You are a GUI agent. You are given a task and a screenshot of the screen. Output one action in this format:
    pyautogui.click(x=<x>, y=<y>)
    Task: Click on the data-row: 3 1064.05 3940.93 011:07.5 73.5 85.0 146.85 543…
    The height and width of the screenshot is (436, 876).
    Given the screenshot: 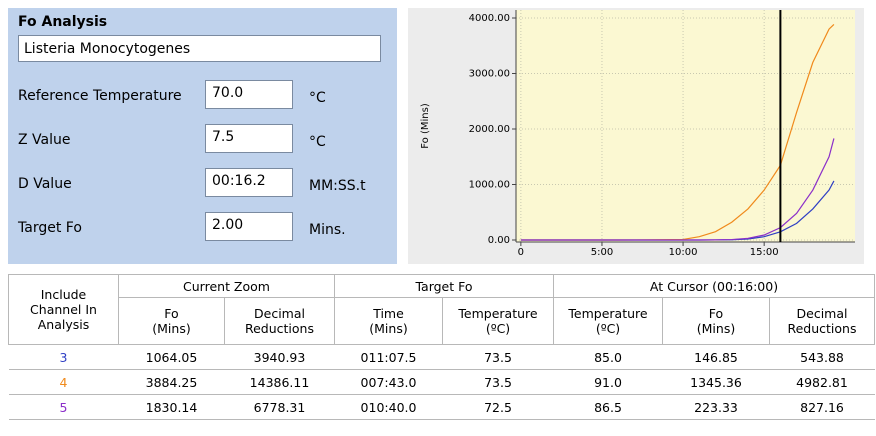 What is the action you would take?
    pyautogui.click(x=441, y=357)
    